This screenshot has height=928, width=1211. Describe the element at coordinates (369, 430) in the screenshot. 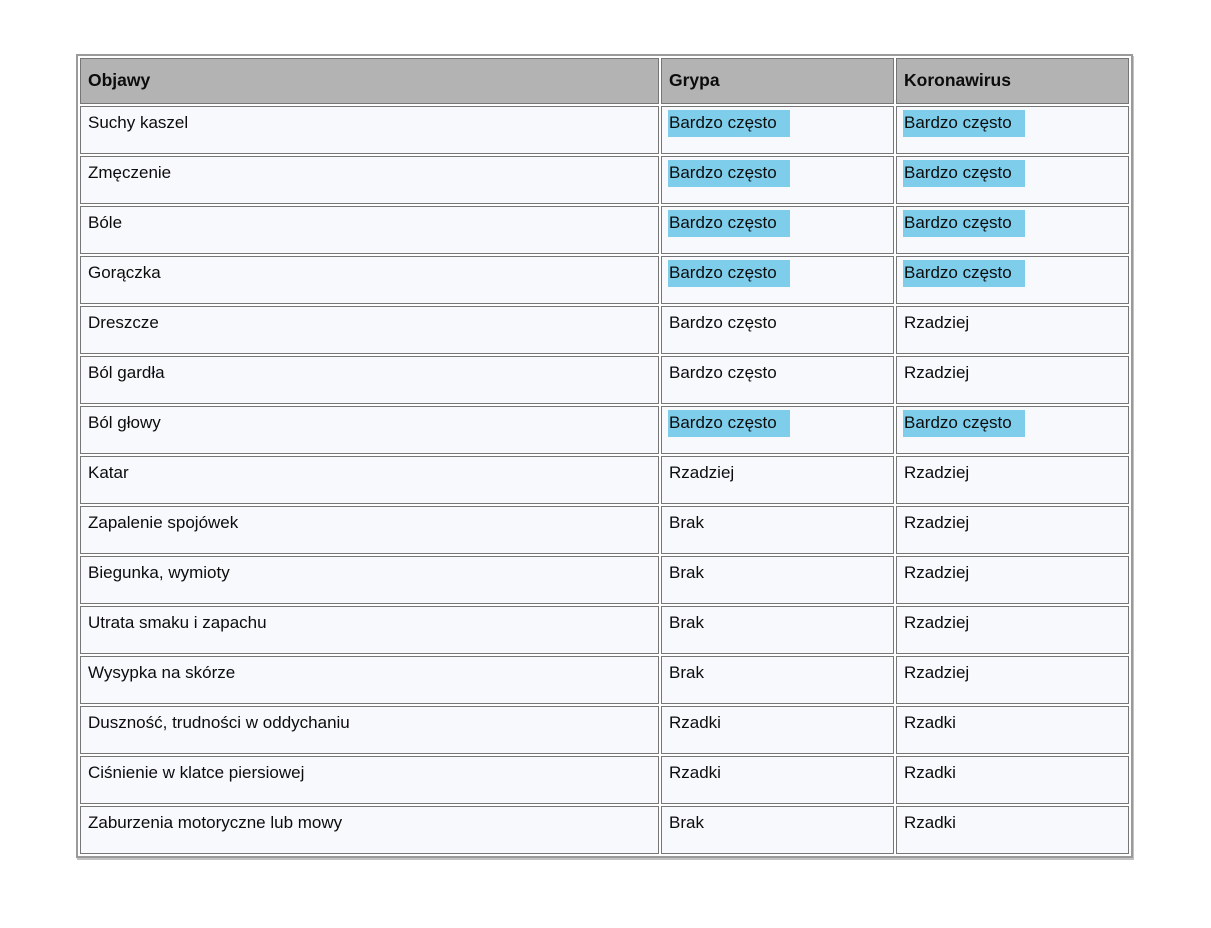

I see `symptom-cell: Ból głowy` at that location.